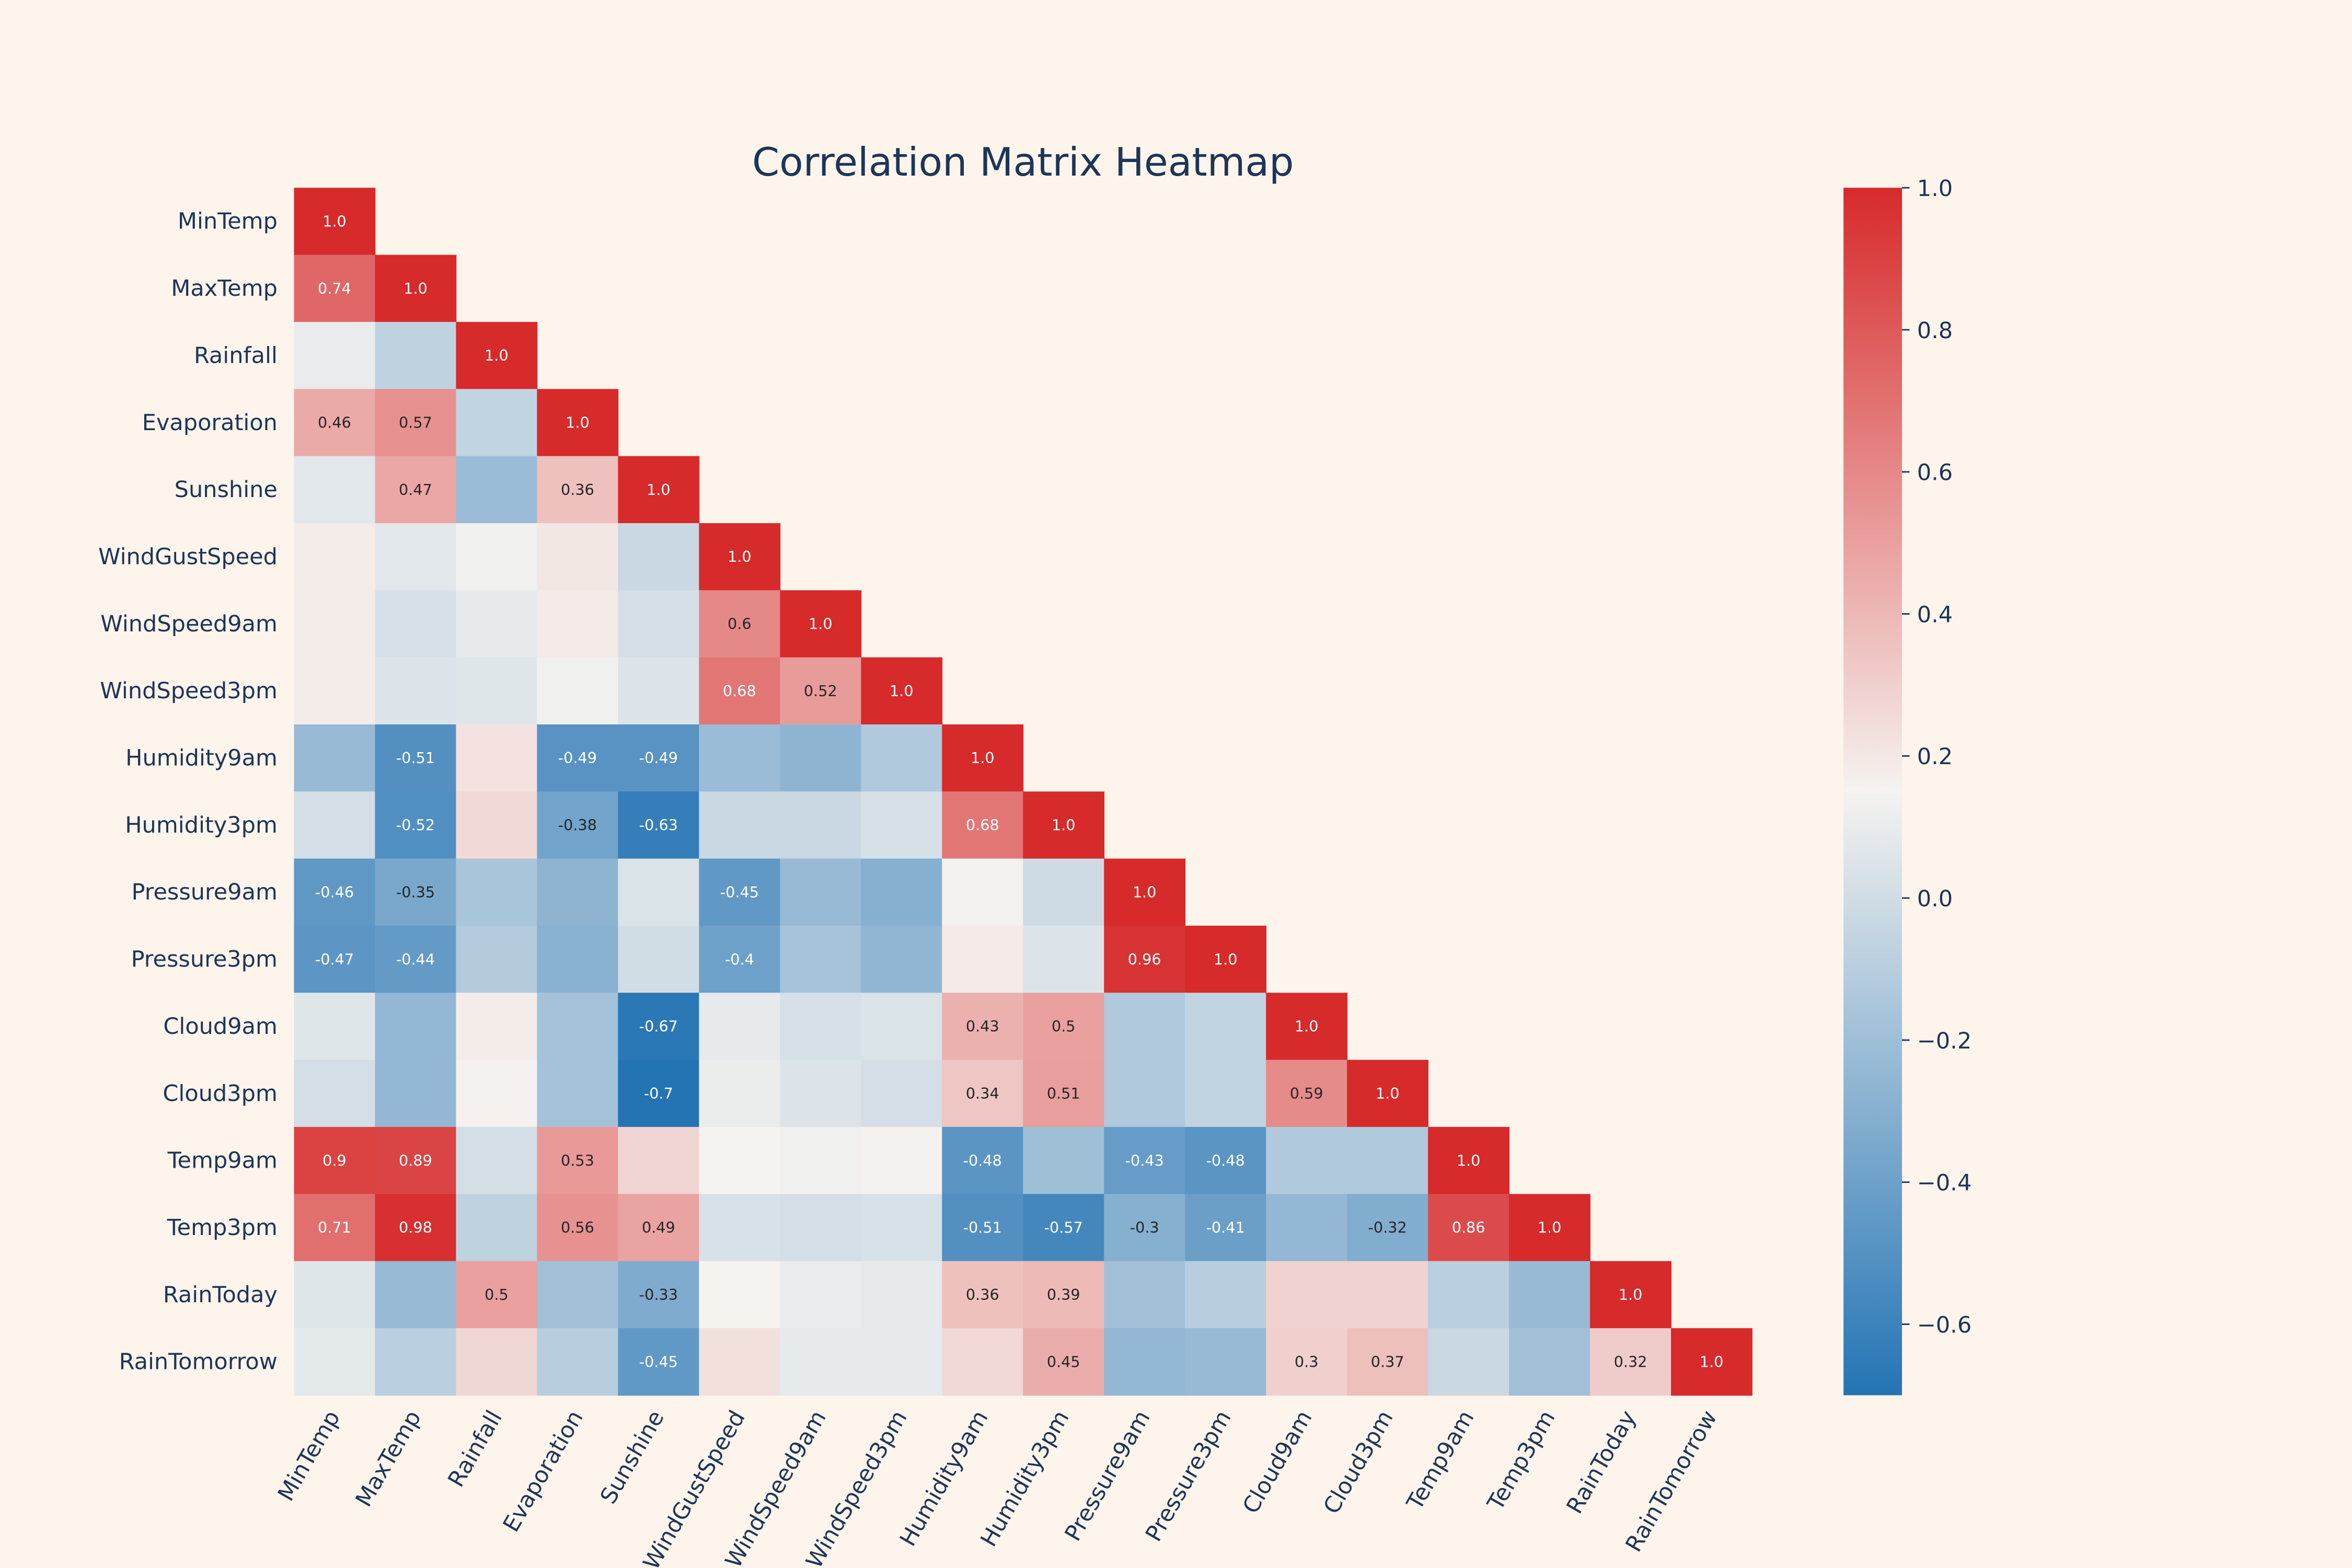 This screenshot has height=1568, width=2352. What do you see at coordinates (1630, 1361) in the screenshot?
I see `cell-label: 0.32` at bounding box center [1630, 1361].